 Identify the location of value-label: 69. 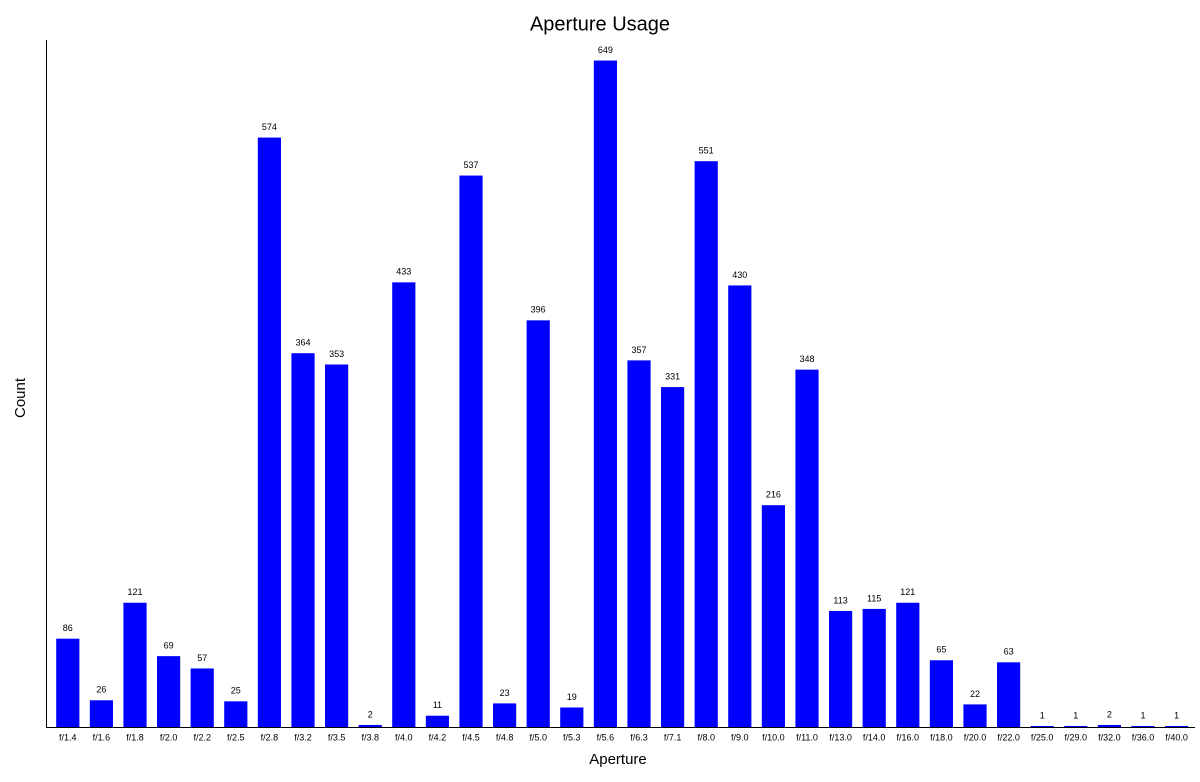
(169, 646).